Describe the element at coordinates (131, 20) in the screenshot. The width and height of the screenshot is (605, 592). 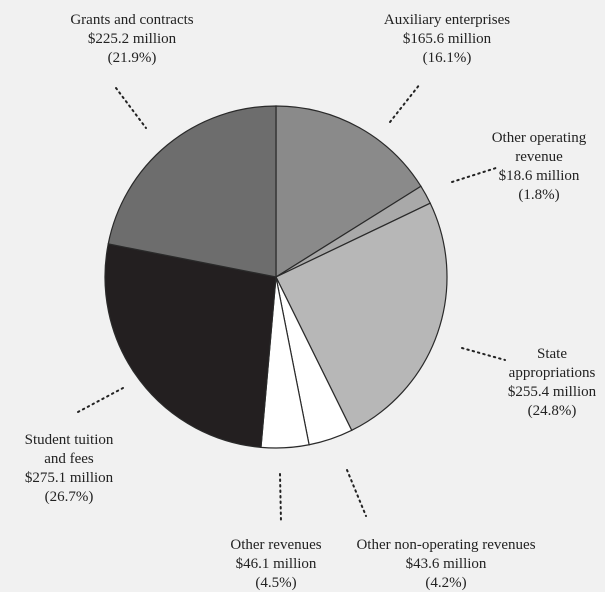
I see `slice-label-line: Grants and contracts` at that location.